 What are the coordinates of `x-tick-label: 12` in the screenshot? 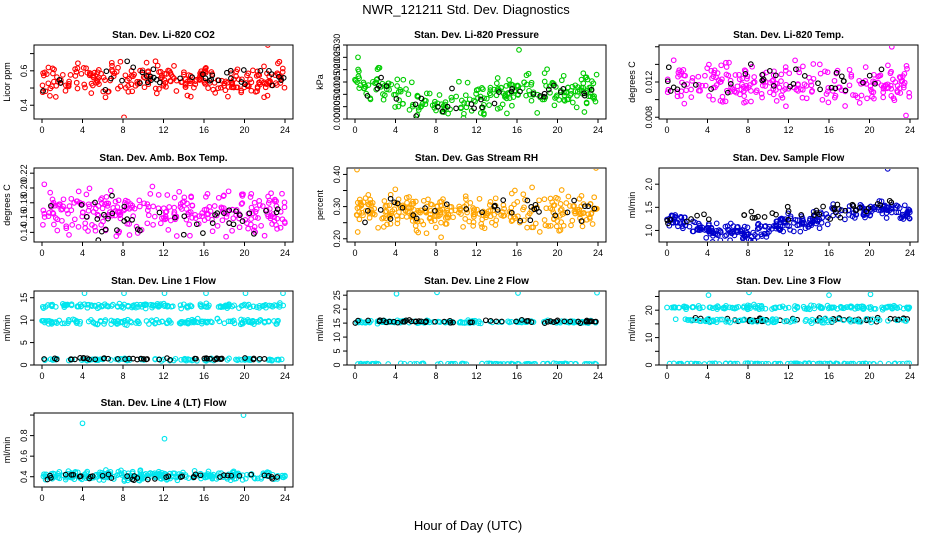 It's located at (163, 130).